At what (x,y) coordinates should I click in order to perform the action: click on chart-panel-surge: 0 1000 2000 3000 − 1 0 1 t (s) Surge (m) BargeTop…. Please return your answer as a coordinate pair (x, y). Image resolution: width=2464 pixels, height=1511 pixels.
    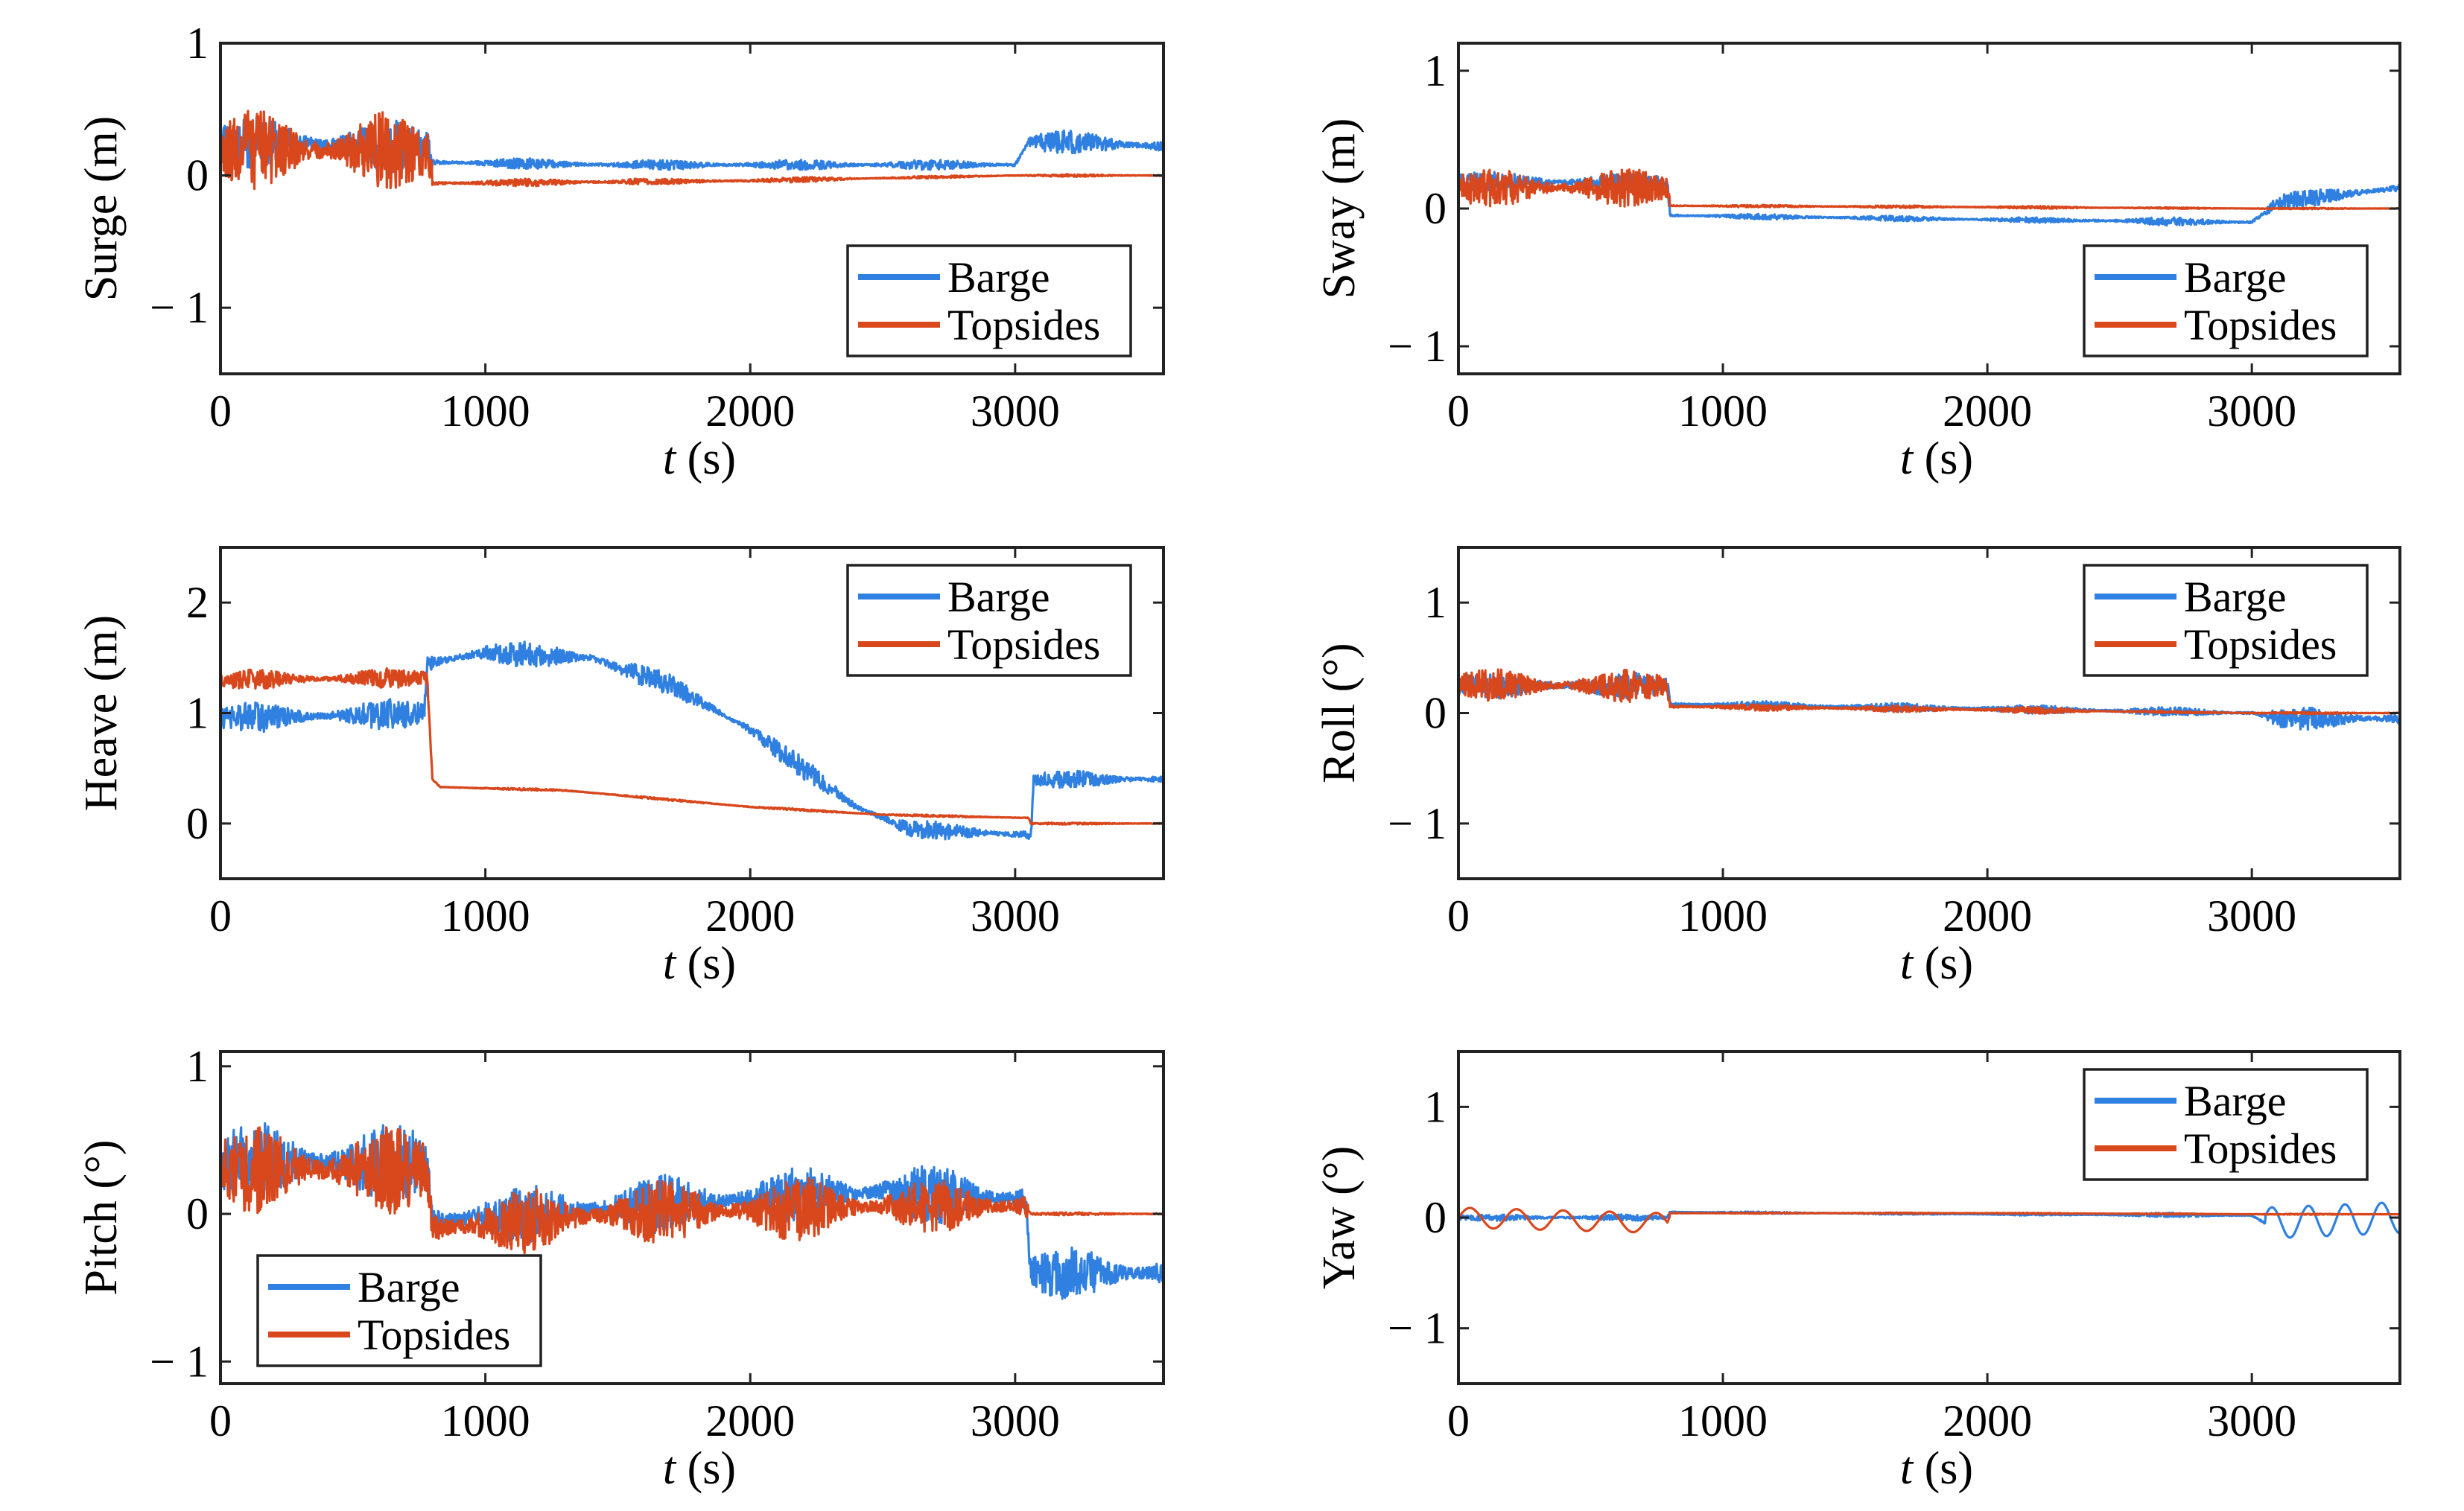
    Looking at the image, I should click on (620, 251).